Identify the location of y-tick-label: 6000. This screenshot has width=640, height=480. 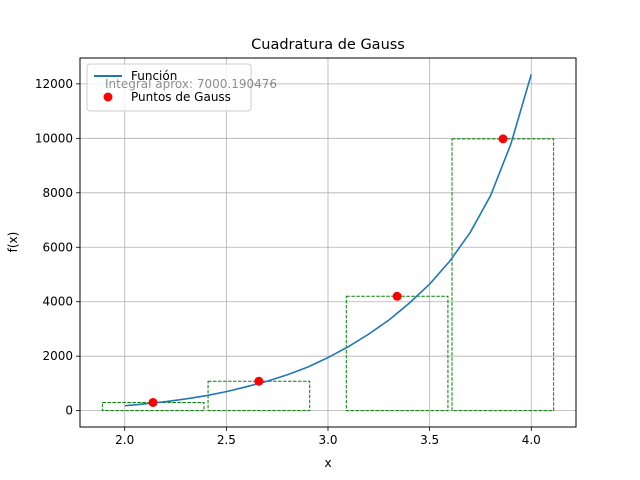
(57, 247).